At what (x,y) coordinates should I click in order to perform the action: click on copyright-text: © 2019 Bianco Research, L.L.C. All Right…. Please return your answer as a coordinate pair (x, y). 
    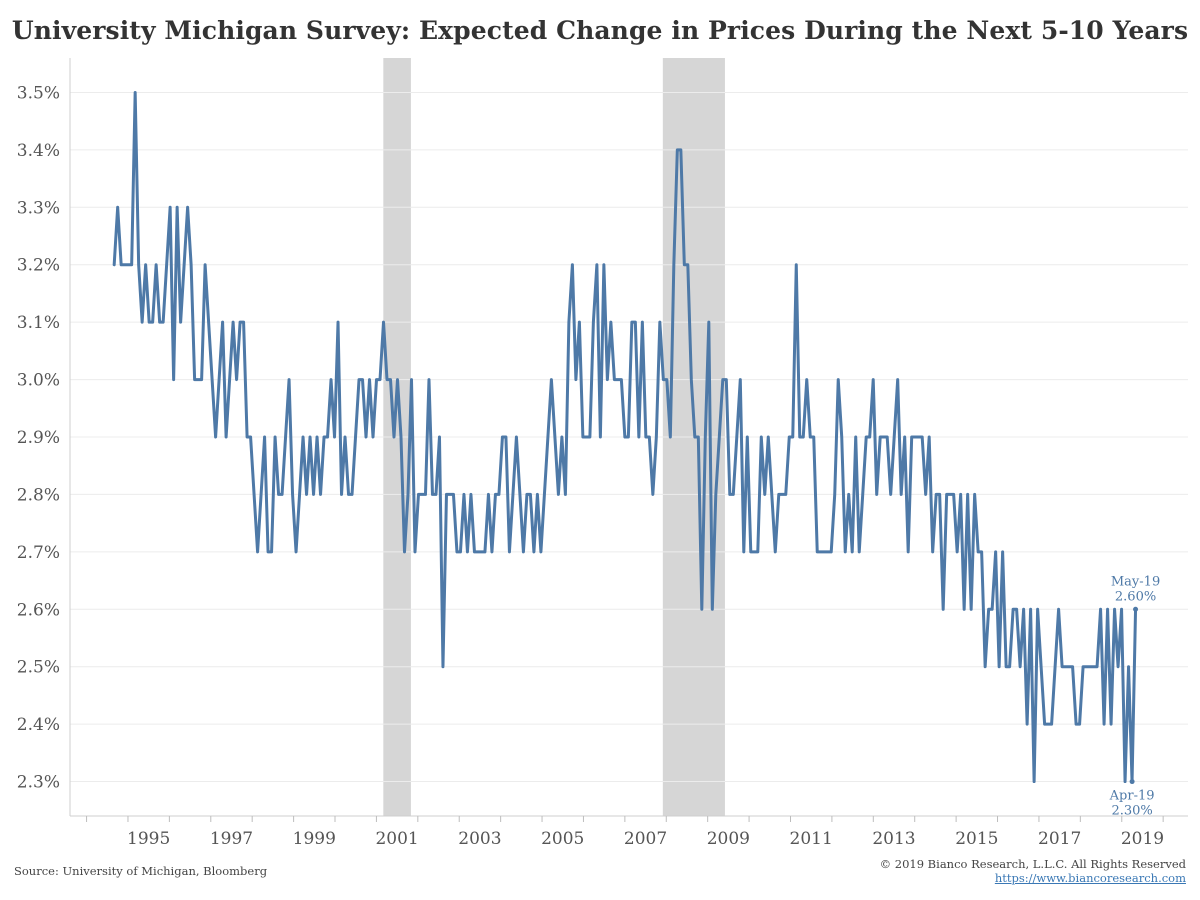
    Looking at the image, I should click on (1032, 864).